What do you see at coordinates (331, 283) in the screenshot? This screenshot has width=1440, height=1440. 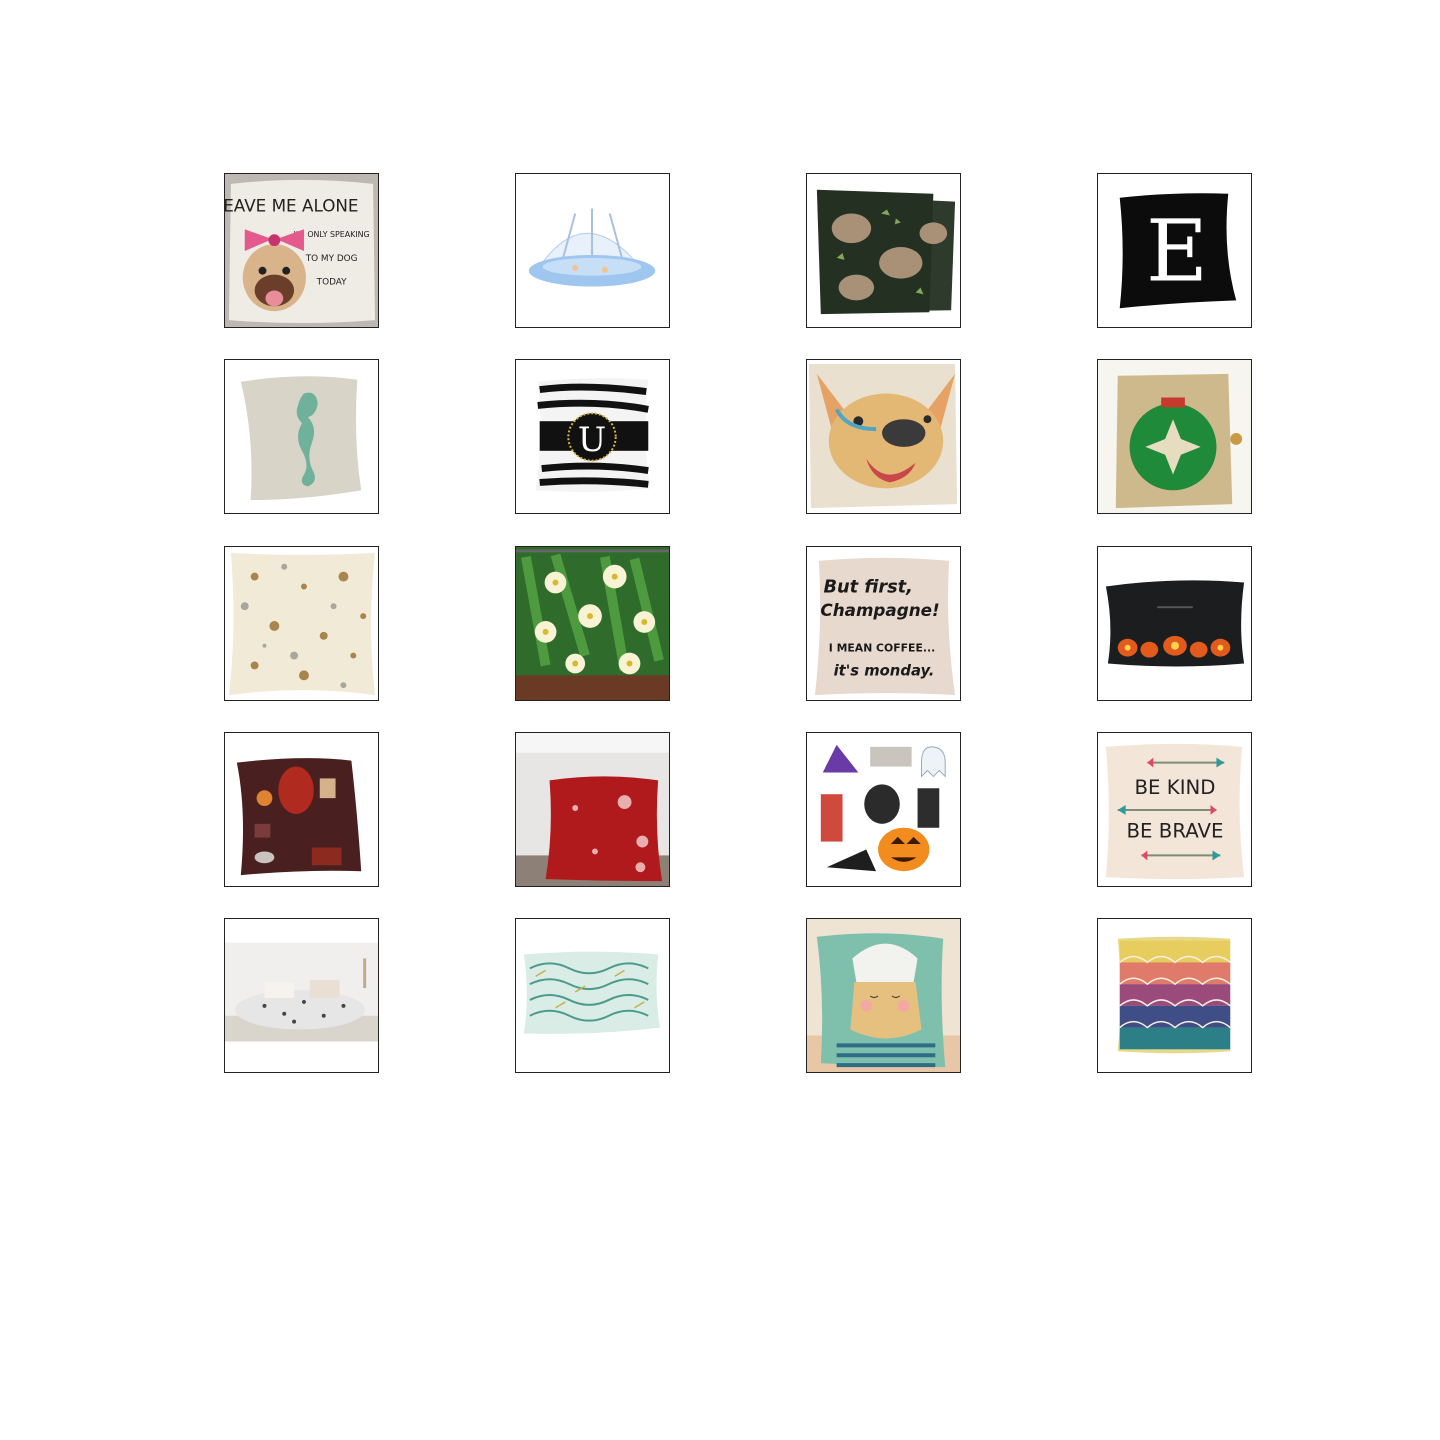 I see `pillow-line: TODAY` at bounding box center [331, 283].